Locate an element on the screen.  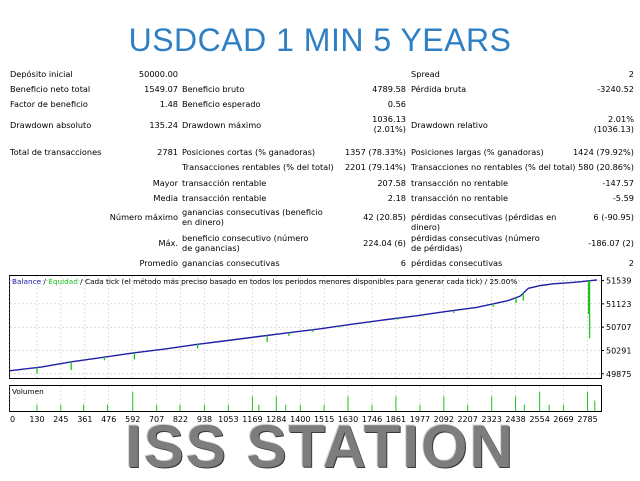
watermark: ISS STATION is located at coordinates (320, 446).